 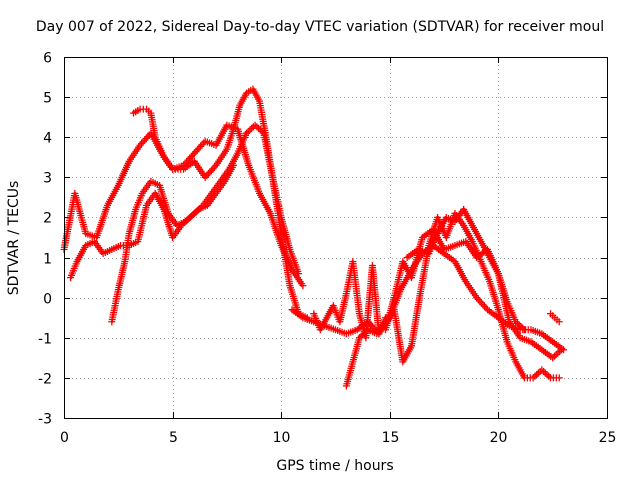 I want to click on y-tick-label: 2, so click(x=47, y=219).